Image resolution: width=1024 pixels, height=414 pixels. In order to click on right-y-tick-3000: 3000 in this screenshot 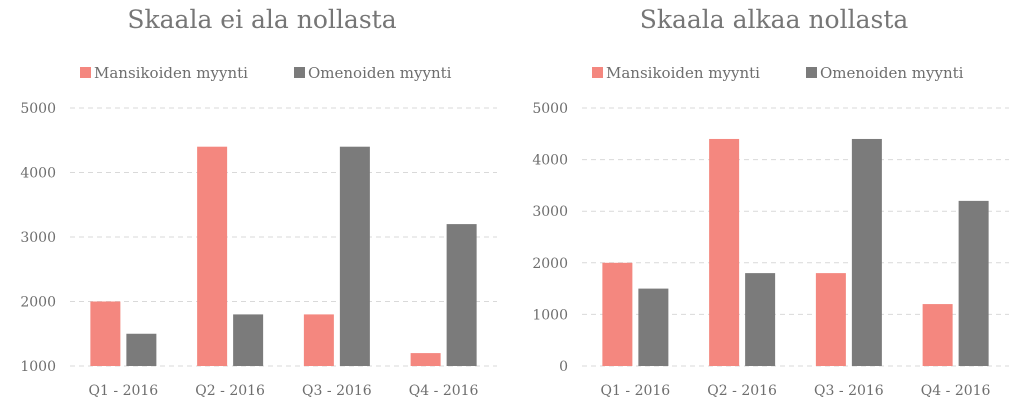, I will do `click(550, 212)`.